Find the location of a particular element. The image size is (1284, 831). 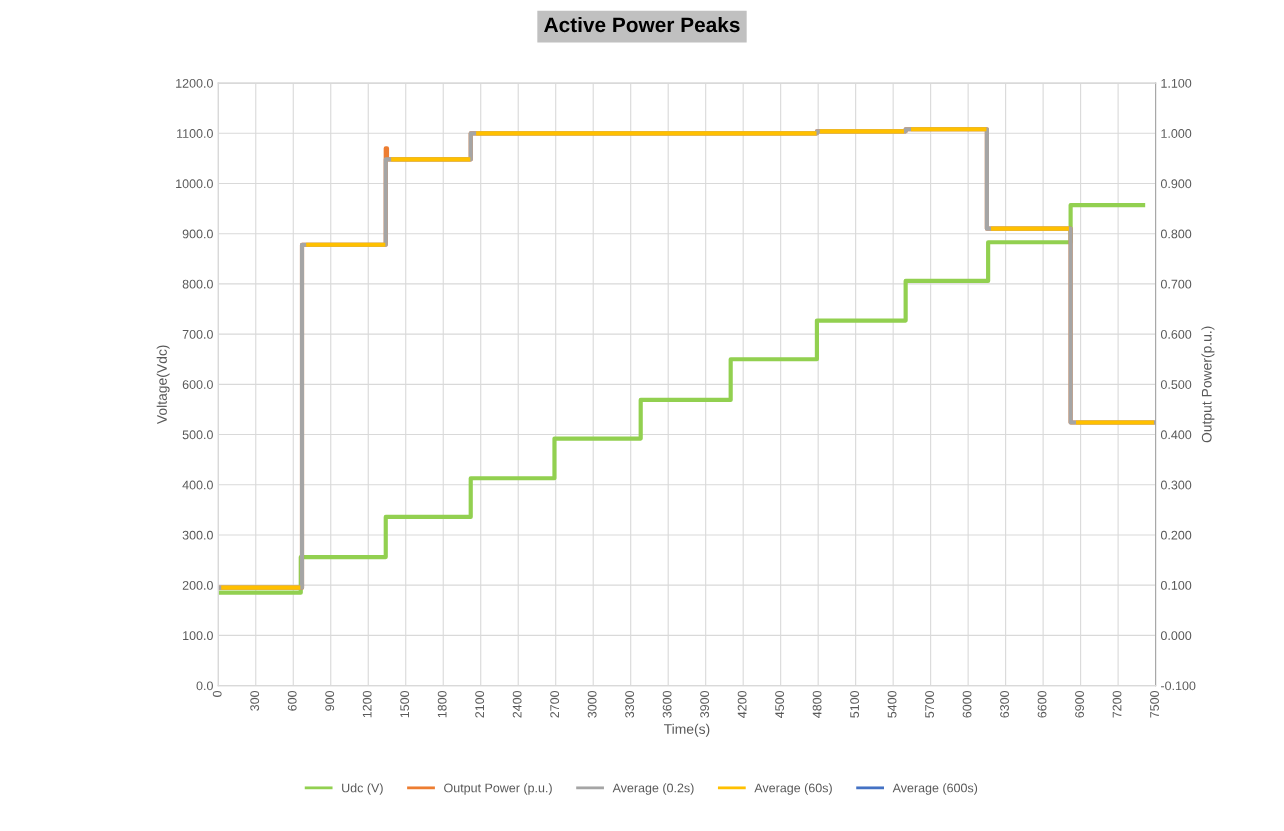

x-tick-label: 2100 is located at coordinates (480, 704).